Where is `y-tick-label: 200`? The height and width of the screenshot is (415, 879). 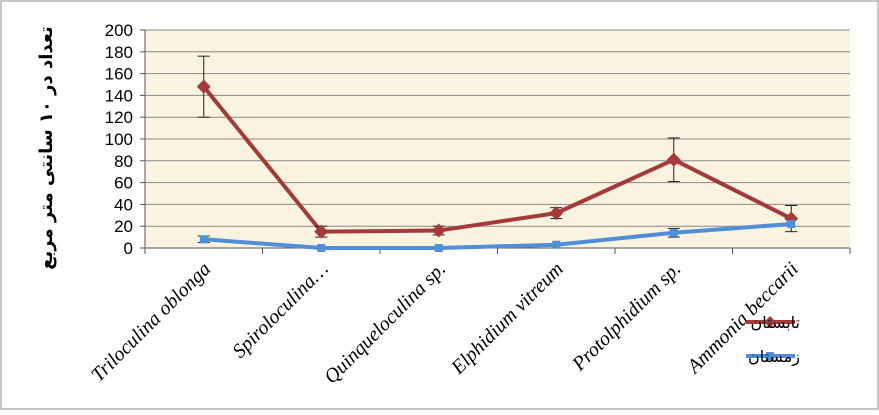
y-tick-label: 200 is located at coordinates (119, 30).